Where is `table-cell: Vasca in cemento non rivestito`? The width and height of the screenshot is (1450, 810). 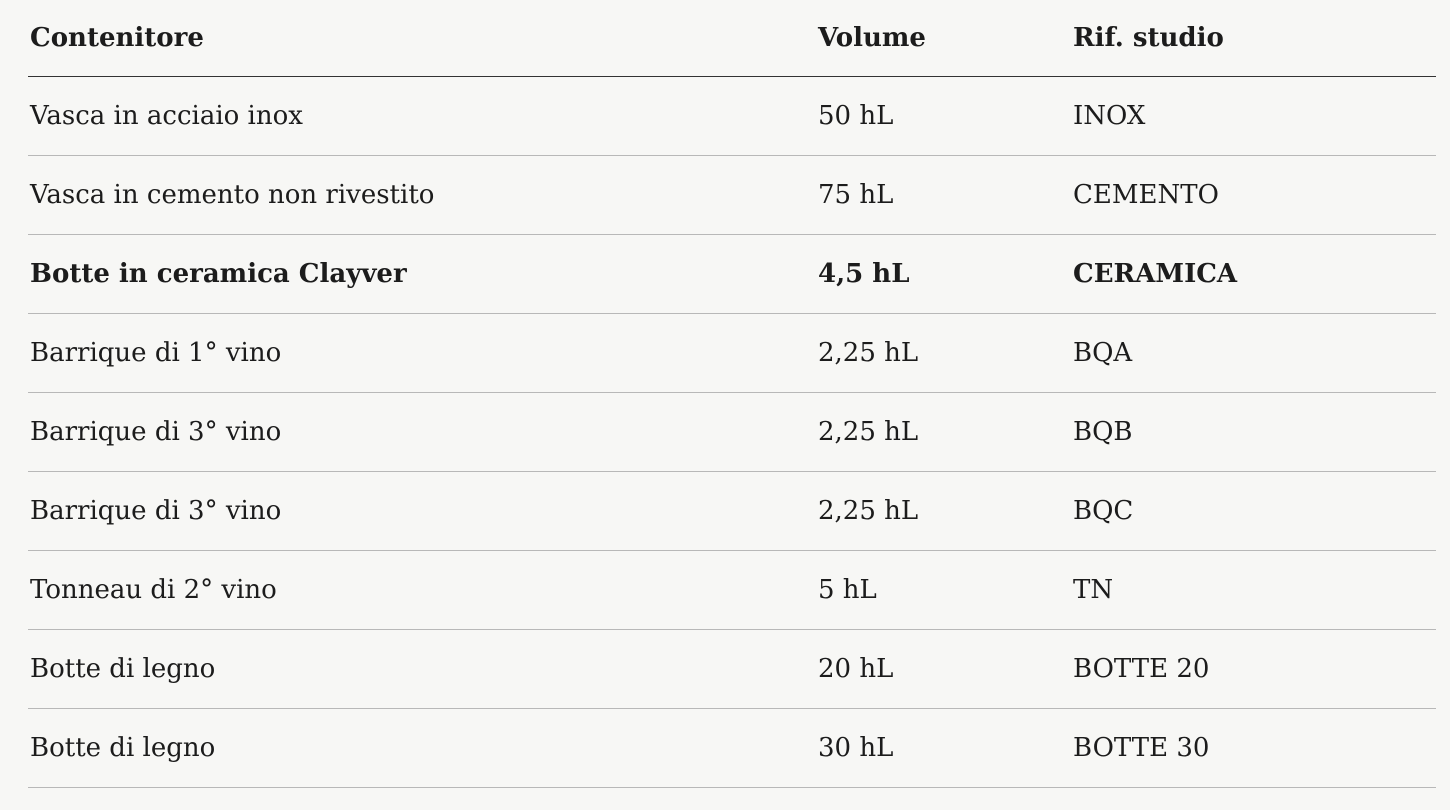
table-cell: Vasca in cemento non rivestito is located at coordinates (422, 195).